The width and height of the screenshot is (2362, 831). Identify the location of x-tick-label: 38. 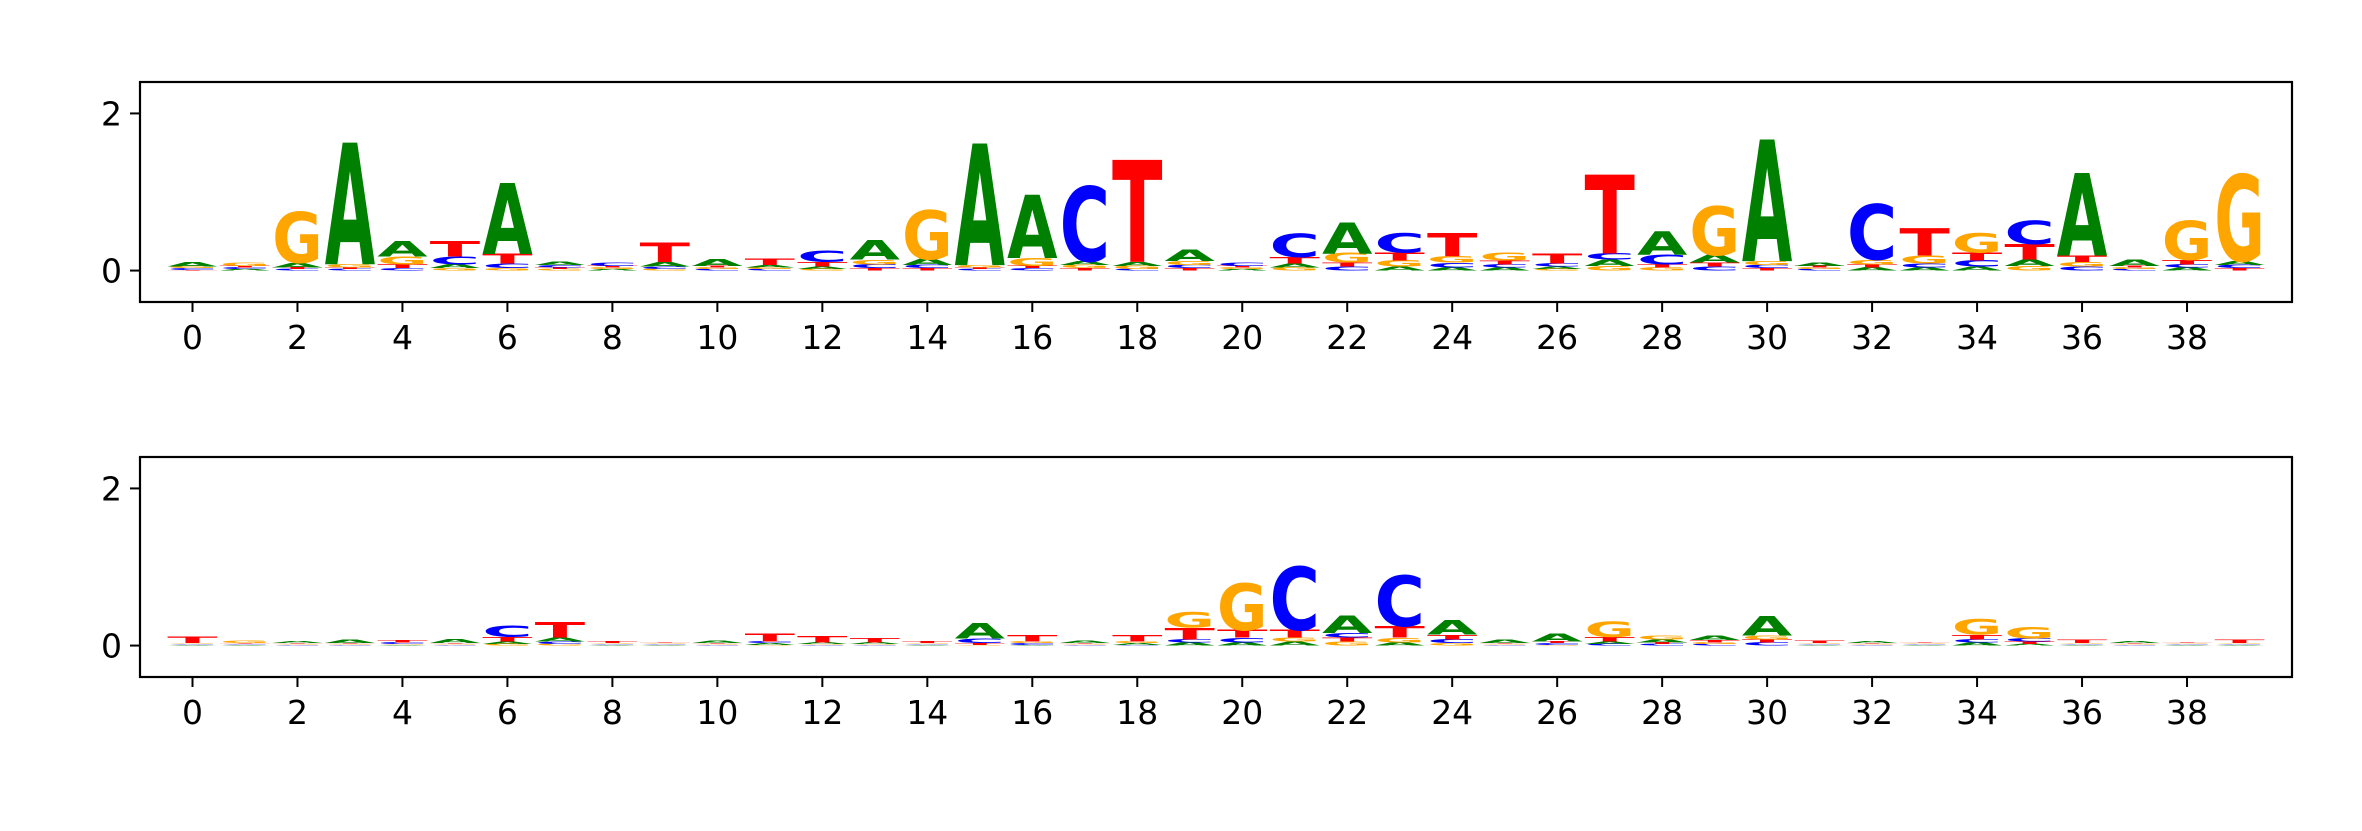
(2187, 712).